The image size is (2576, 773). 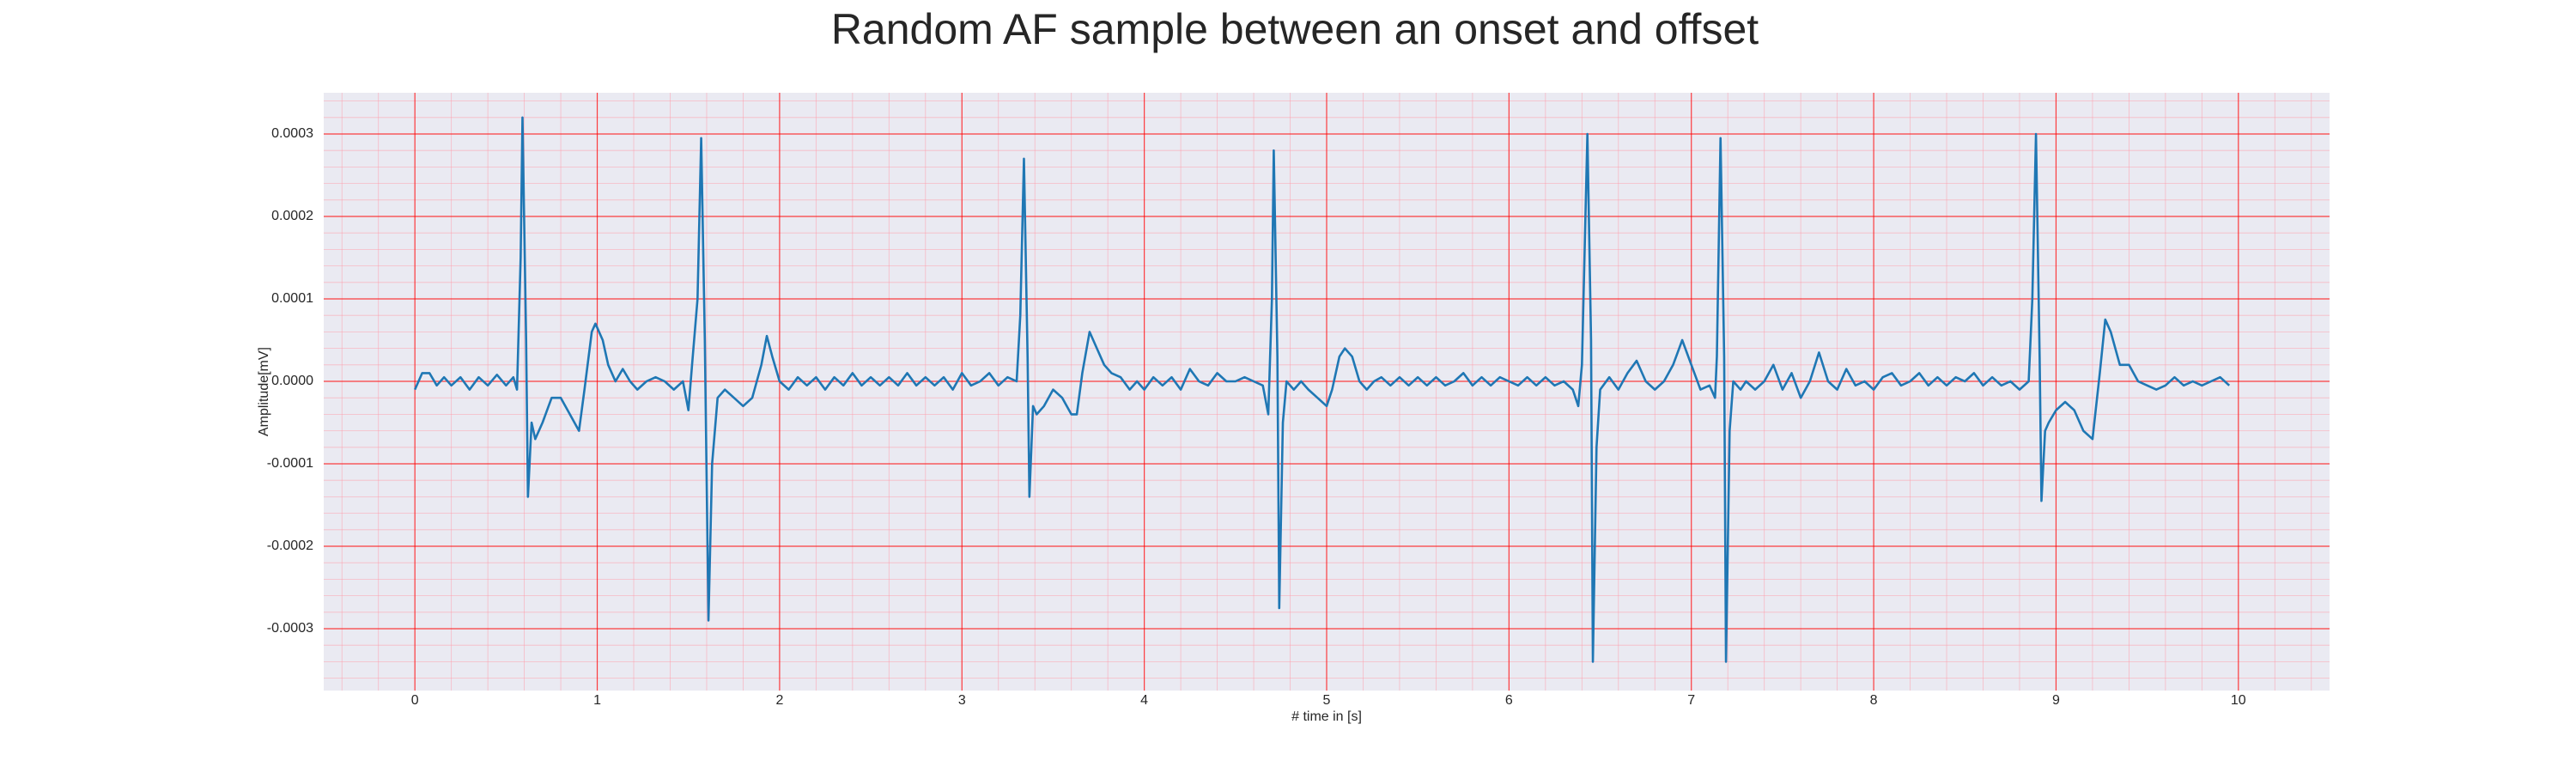 I want to click on x-tick-label: 0, so click(x=415, y=700).